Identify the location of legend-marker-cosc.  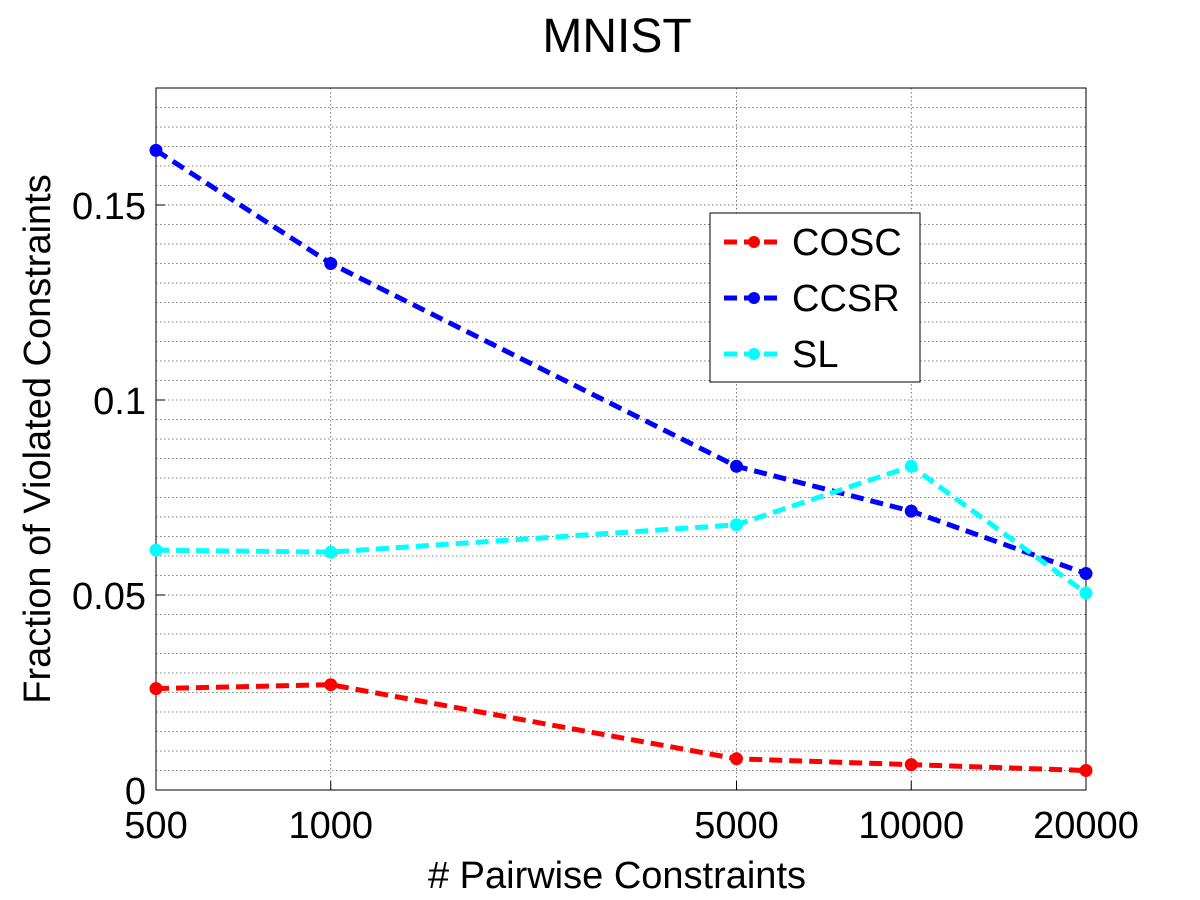
(754, 242).